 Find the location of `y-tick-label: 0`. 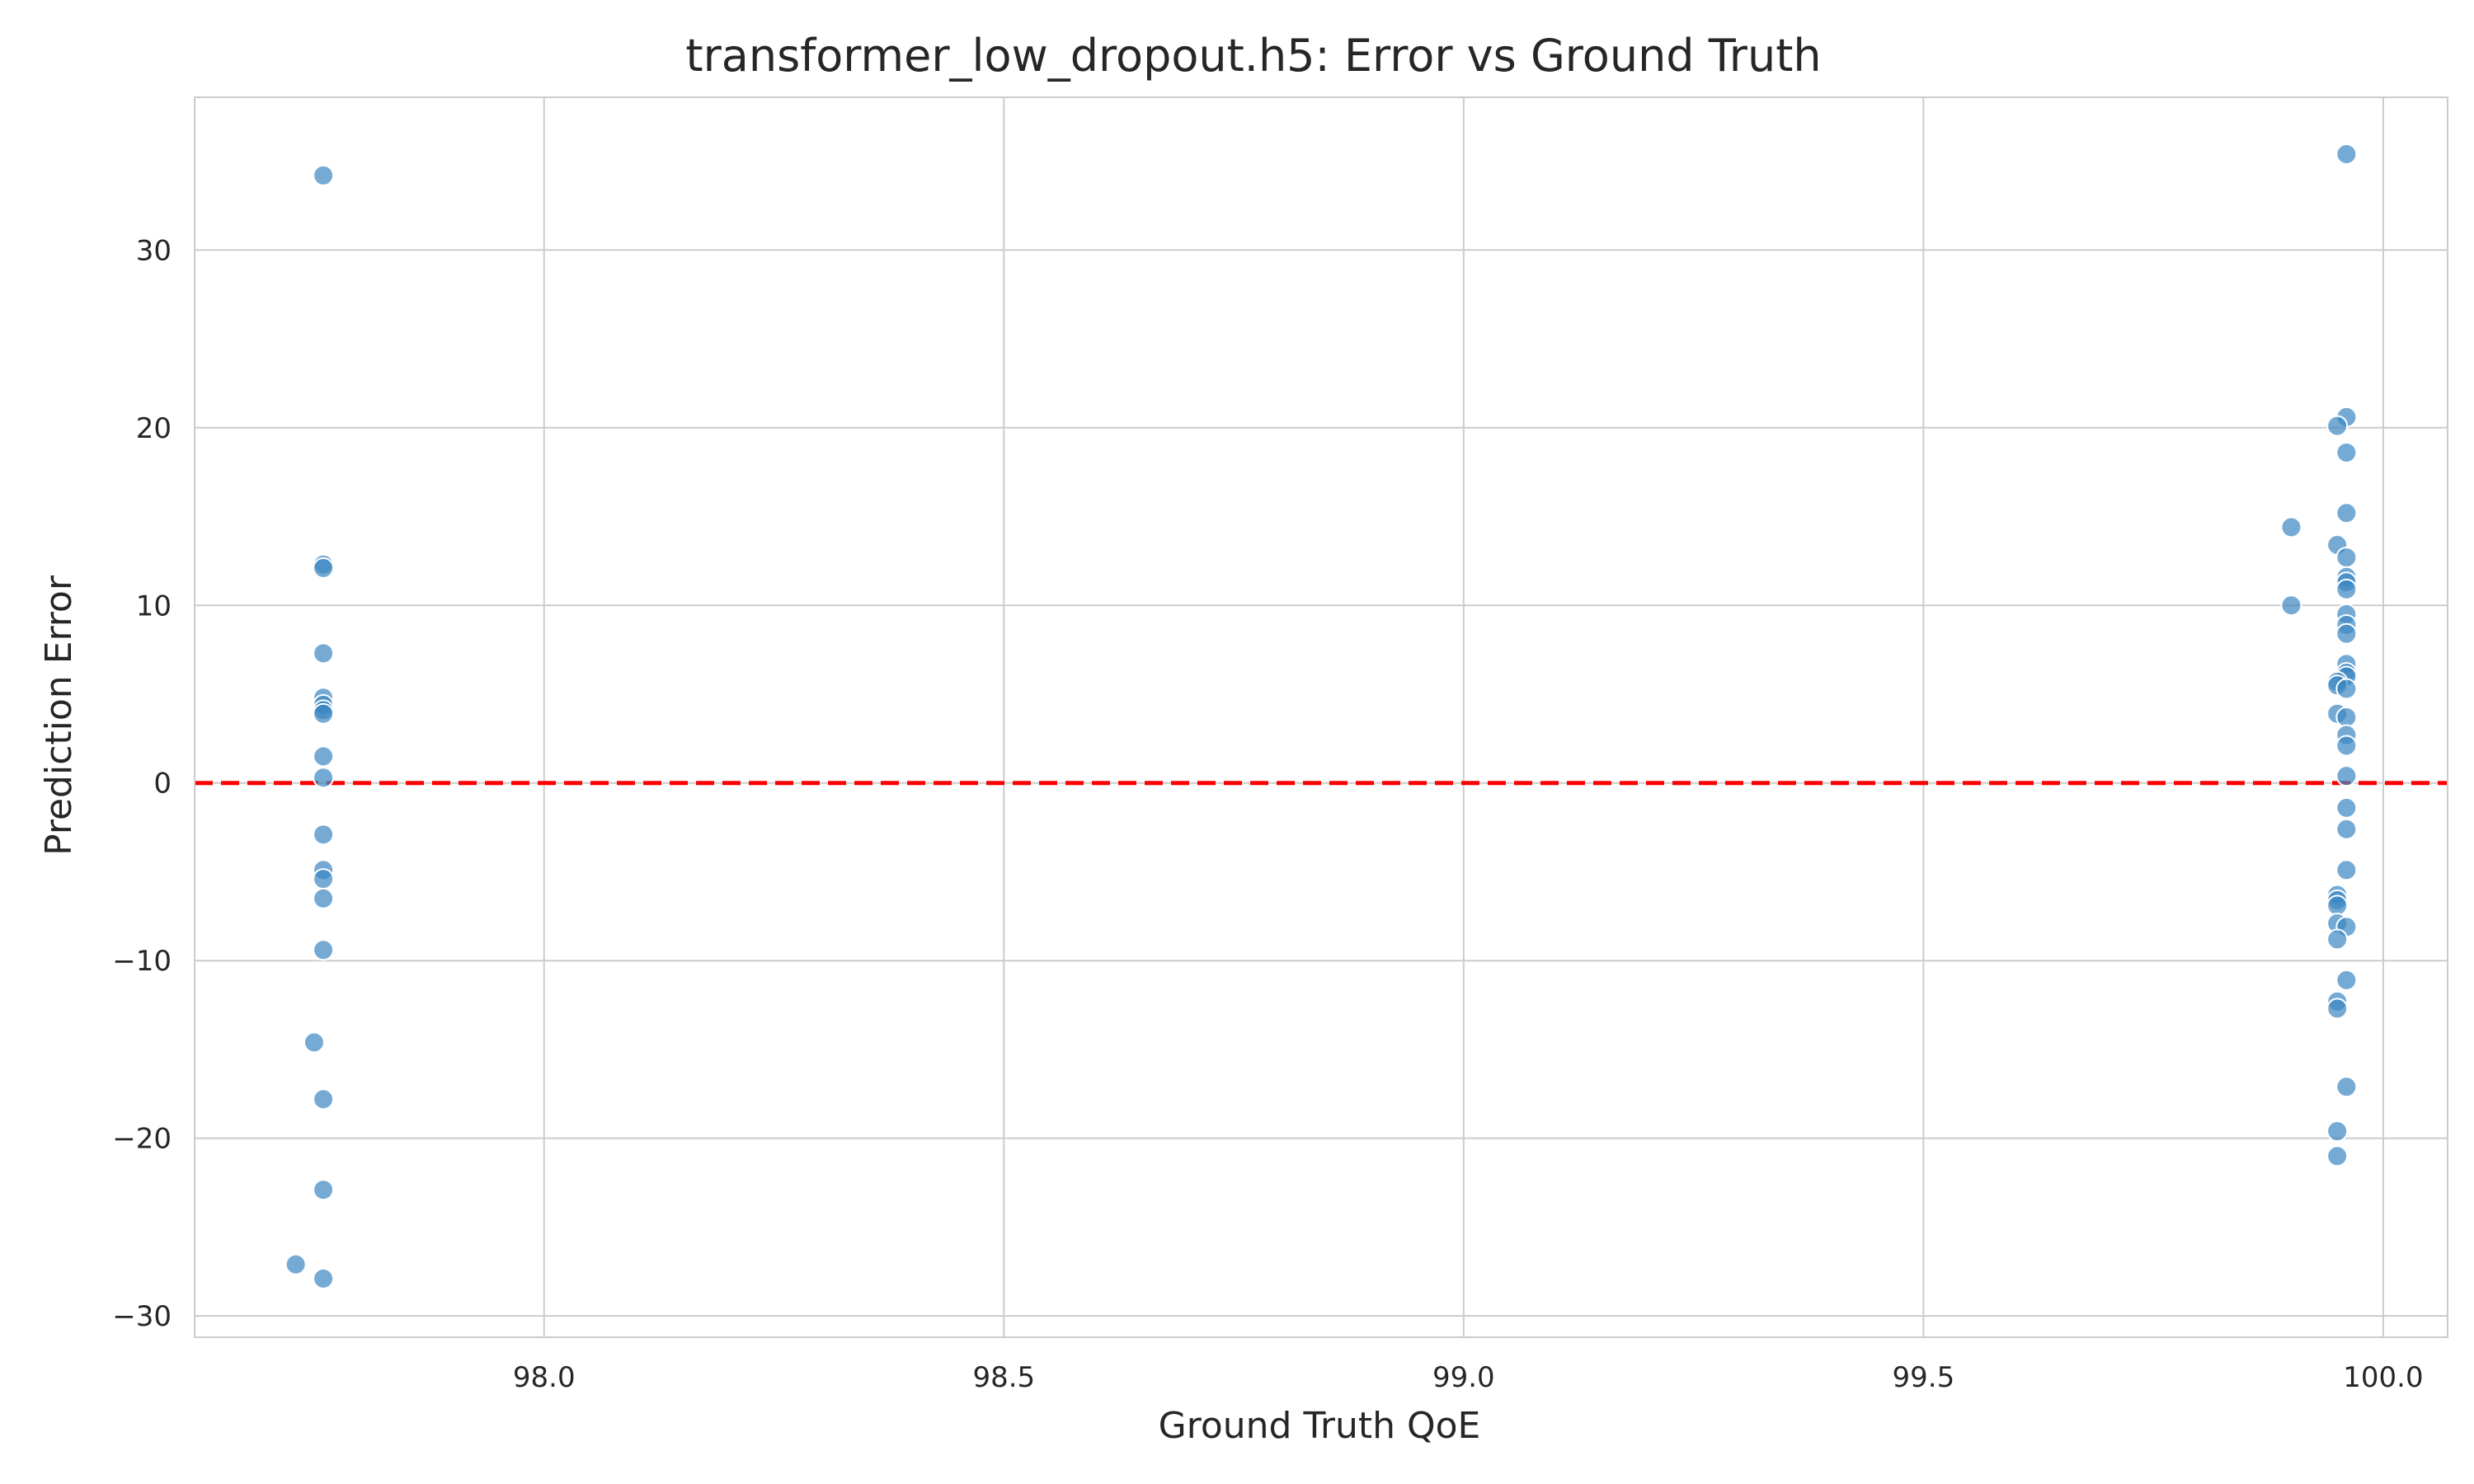

y-tick-label: 0 is located at coordinates (162, 784).